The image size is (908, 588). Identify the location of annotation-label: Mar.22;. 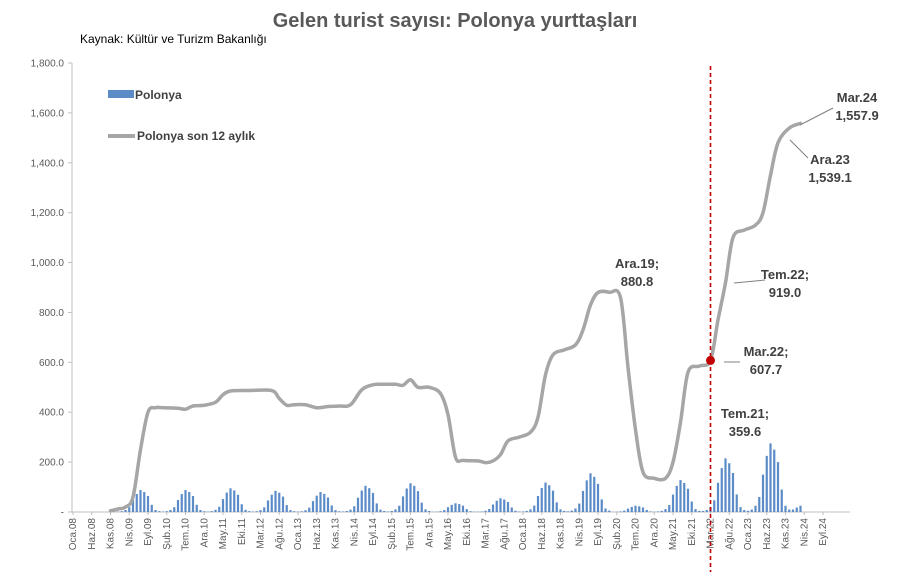
(766, 351).